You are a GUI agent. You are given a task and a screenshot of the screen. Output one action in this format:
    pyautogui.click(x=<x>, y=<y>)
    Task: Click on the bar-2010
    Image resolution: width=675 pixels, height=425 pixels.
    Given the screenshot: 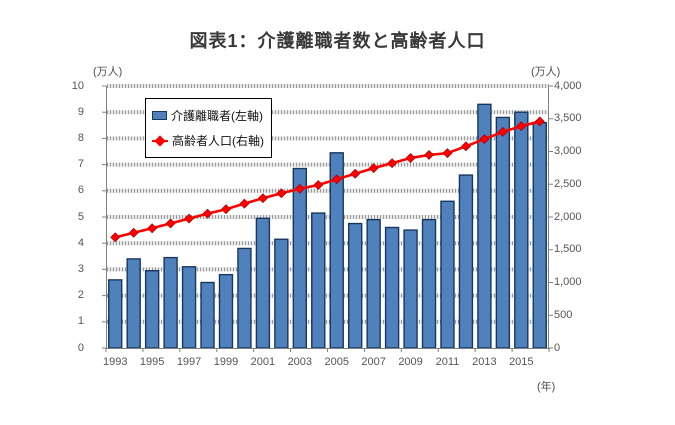 What is the action you would take?
    pyautogui.click(x=429, y=283)
    